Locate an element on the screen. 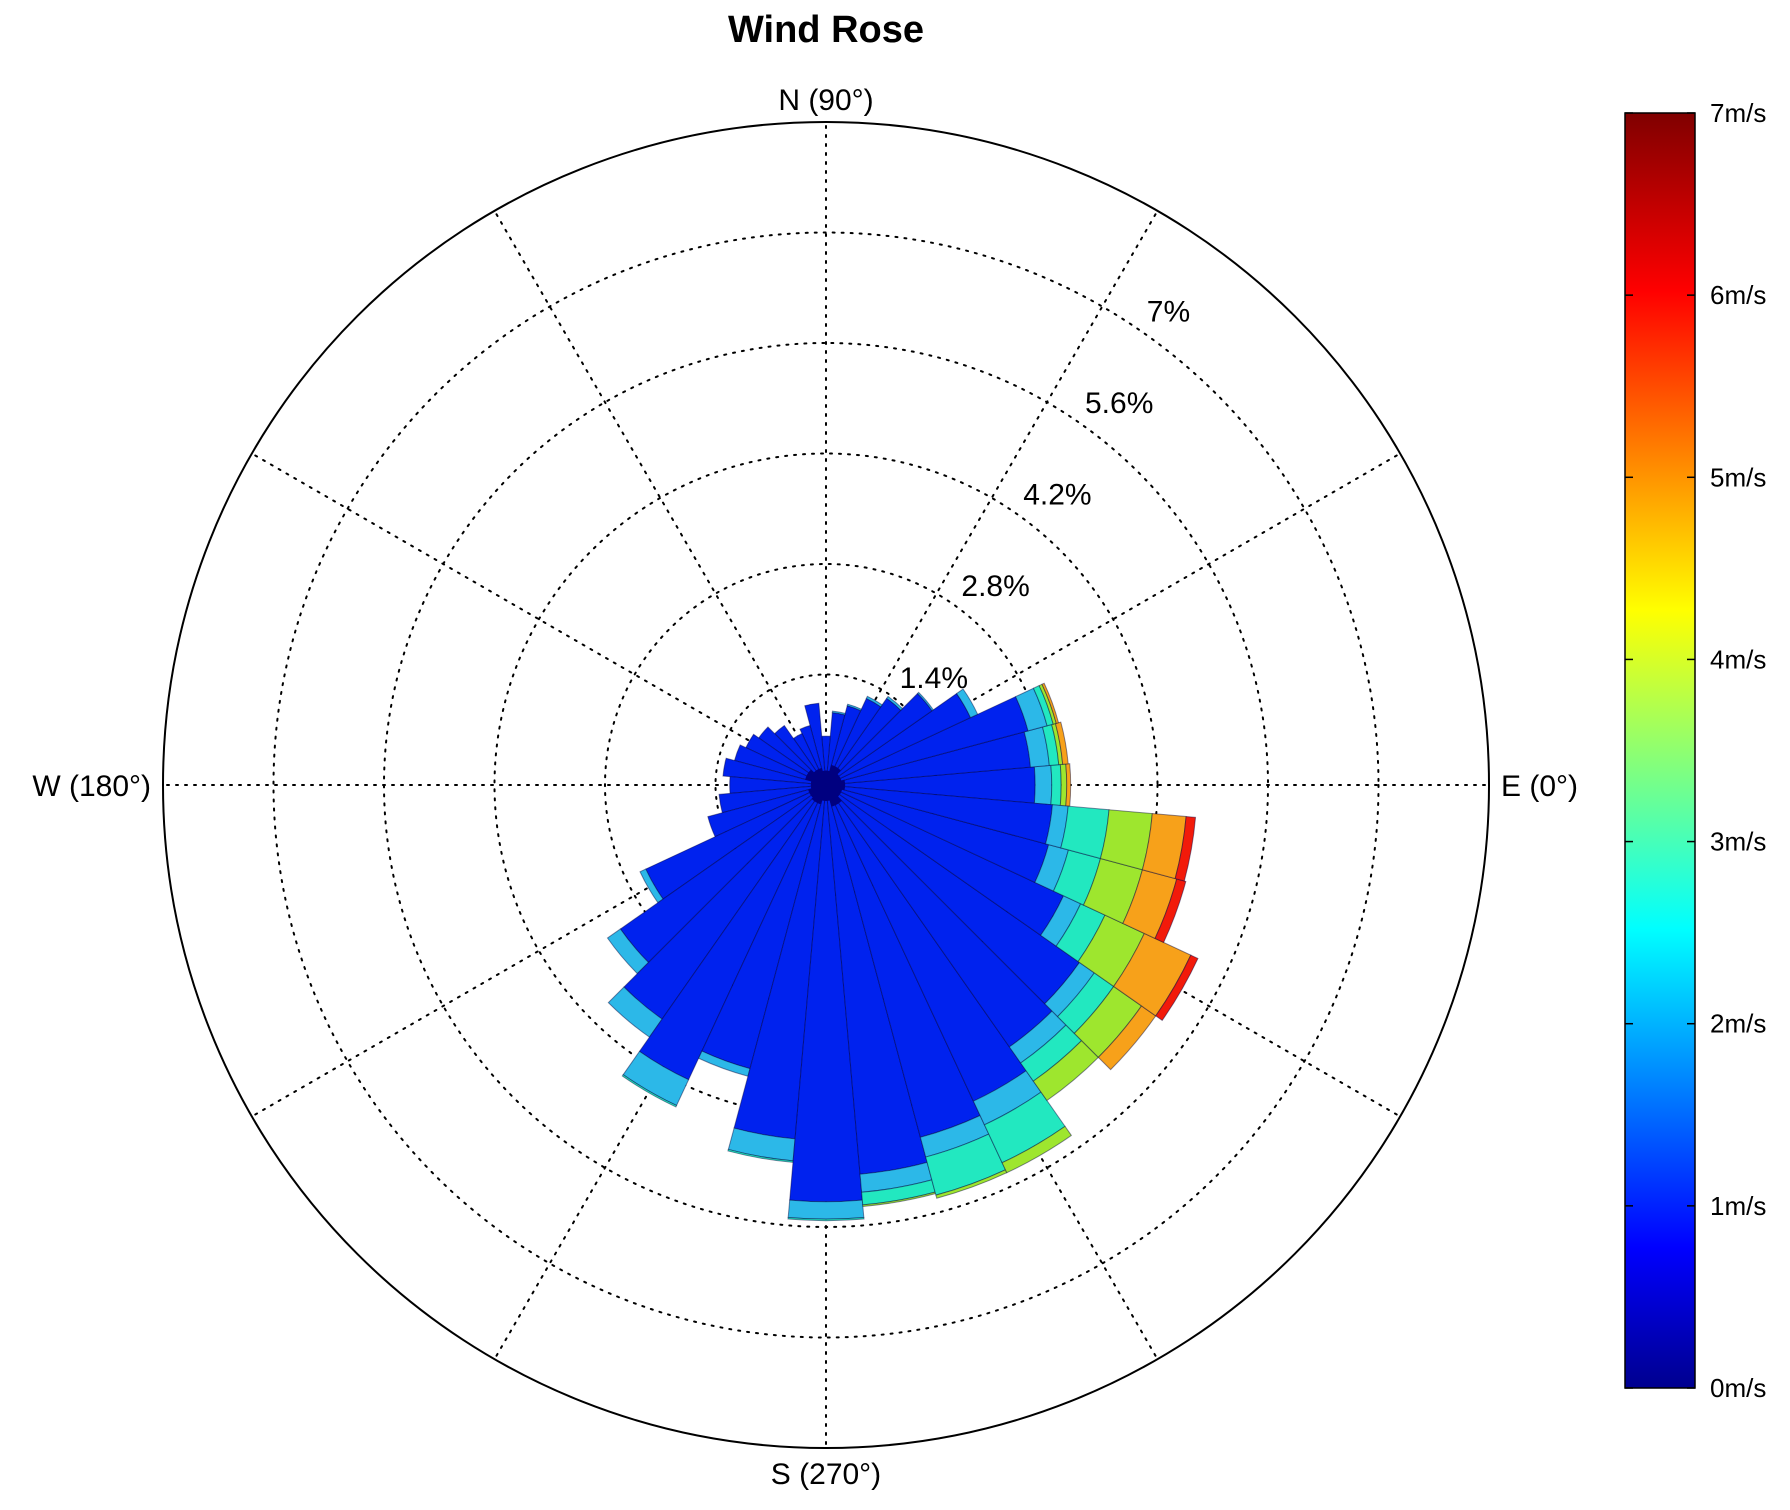 The height and width of the screenshot is (1510, 1790). radial-tick-label: 1.4% is located at coordinates (934, 678).